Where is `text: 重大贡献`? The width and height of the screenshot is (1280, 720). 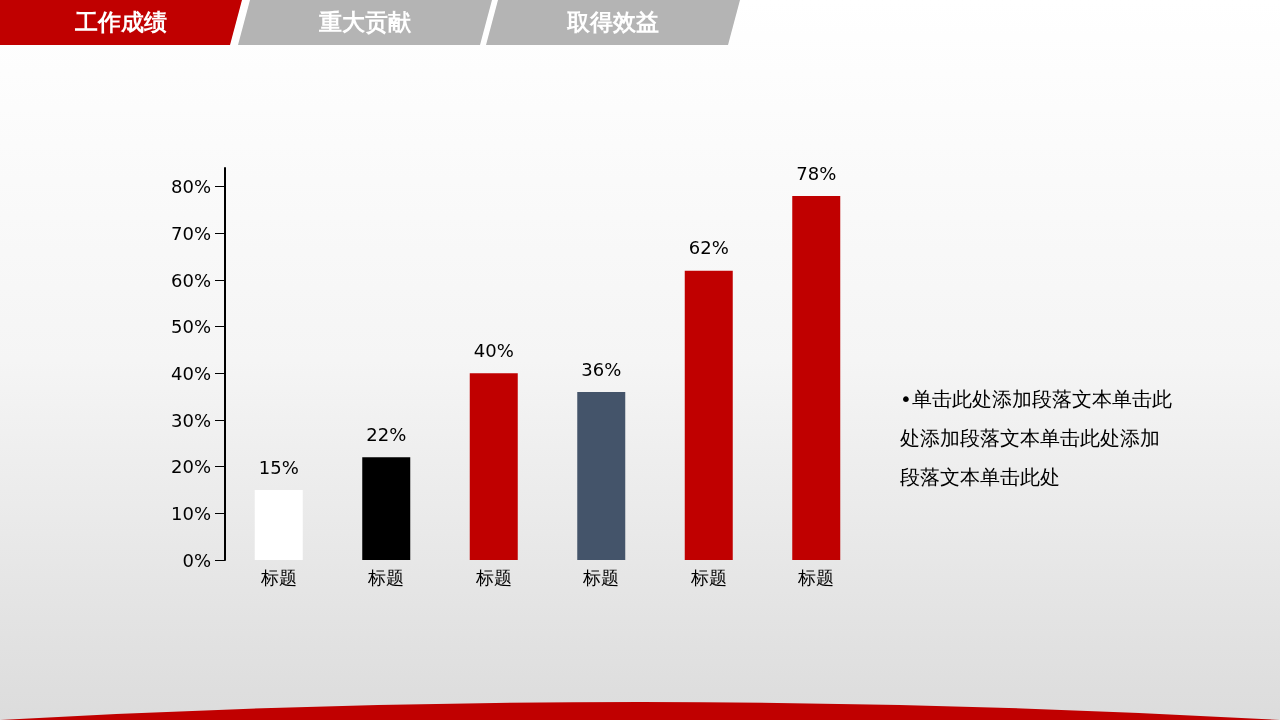
text: 重大贡献 is located at coordinates (365, 22).